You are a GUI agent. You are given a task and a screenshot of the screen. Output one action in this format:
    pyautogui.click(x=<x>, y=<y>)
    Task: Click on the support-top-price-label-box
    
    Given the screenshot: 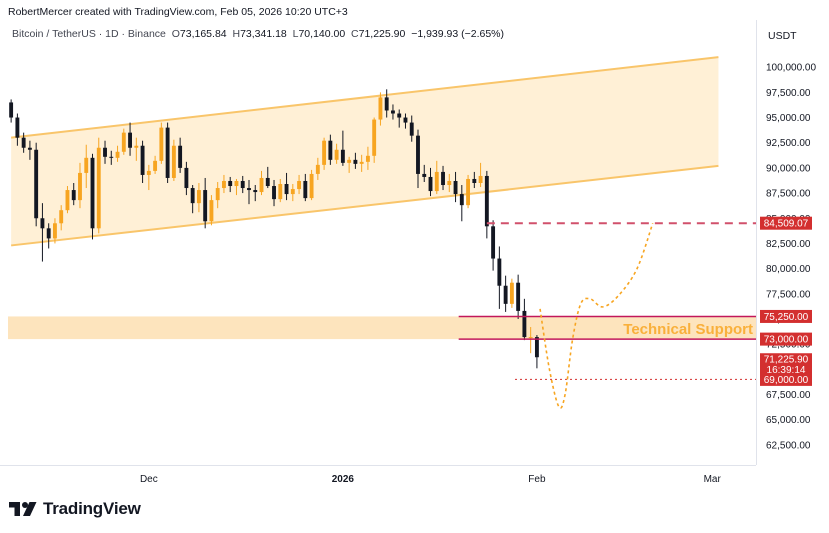 What is the action you would take?
    pyautogui.click(x=786, y=316)
    